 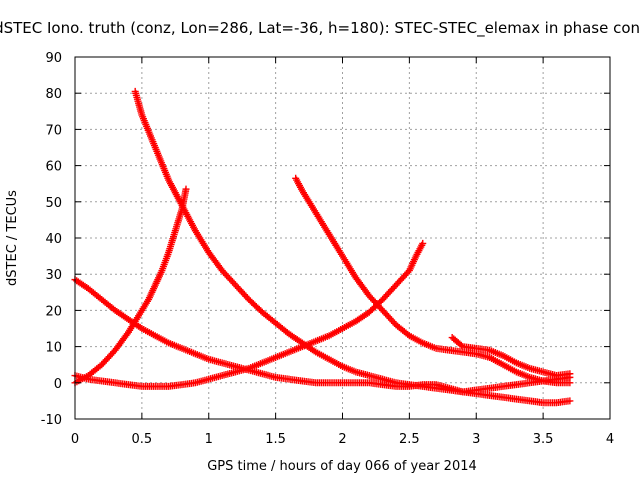 What do you see at coordinates (142, 439) in the screenshot?
I see `x-tick-label: 0.5` at bounding box center [142, 439].